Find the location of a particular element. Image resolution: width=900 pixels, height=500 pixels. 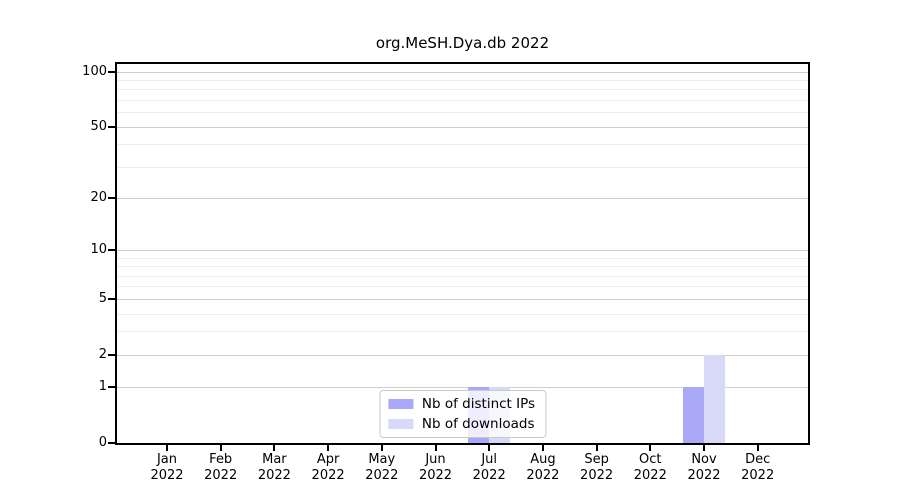

x-axis-tick-oct is located at coordinates (650, 448).